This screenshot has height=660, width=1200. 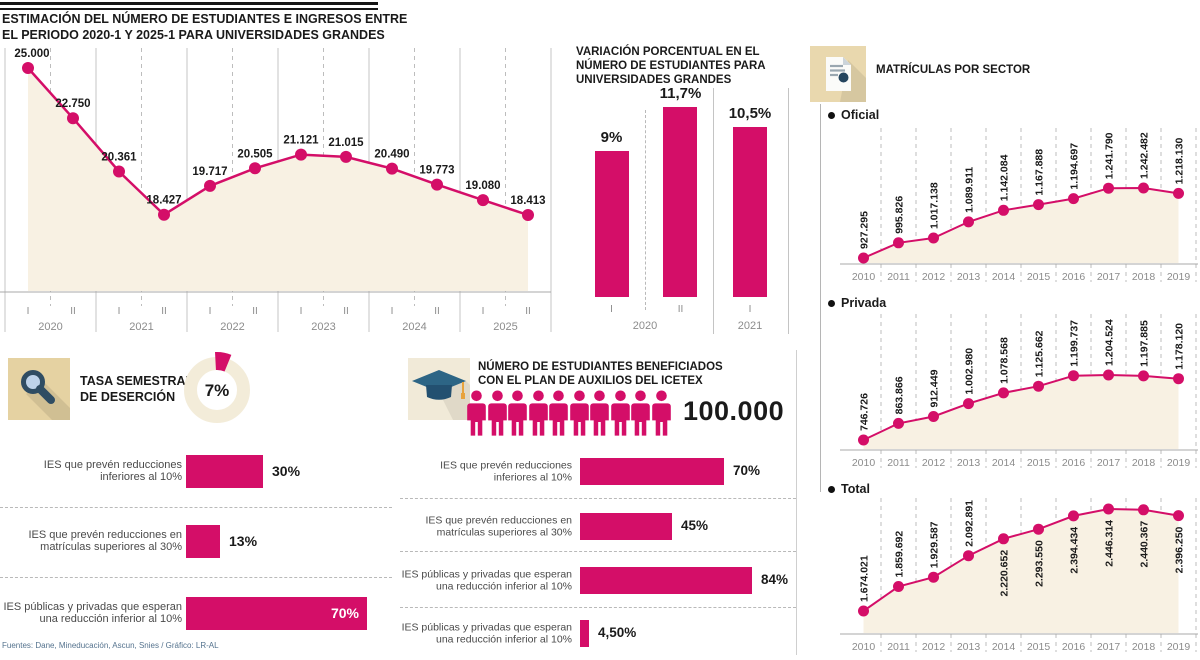 I want to click on point-label: 1.674.021, so click(x=865, y=578).